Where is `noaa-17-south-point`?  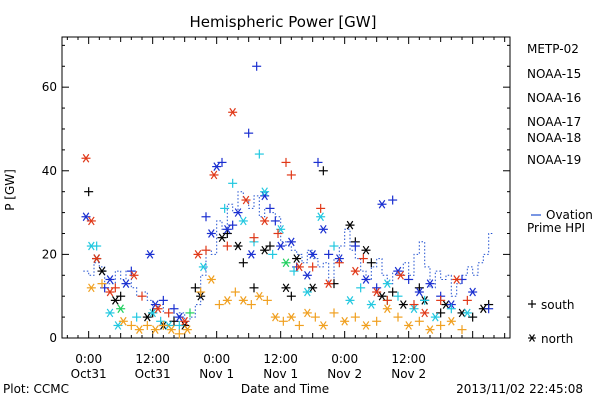 noaa-17-south-point is located at coordinates (190, 313).